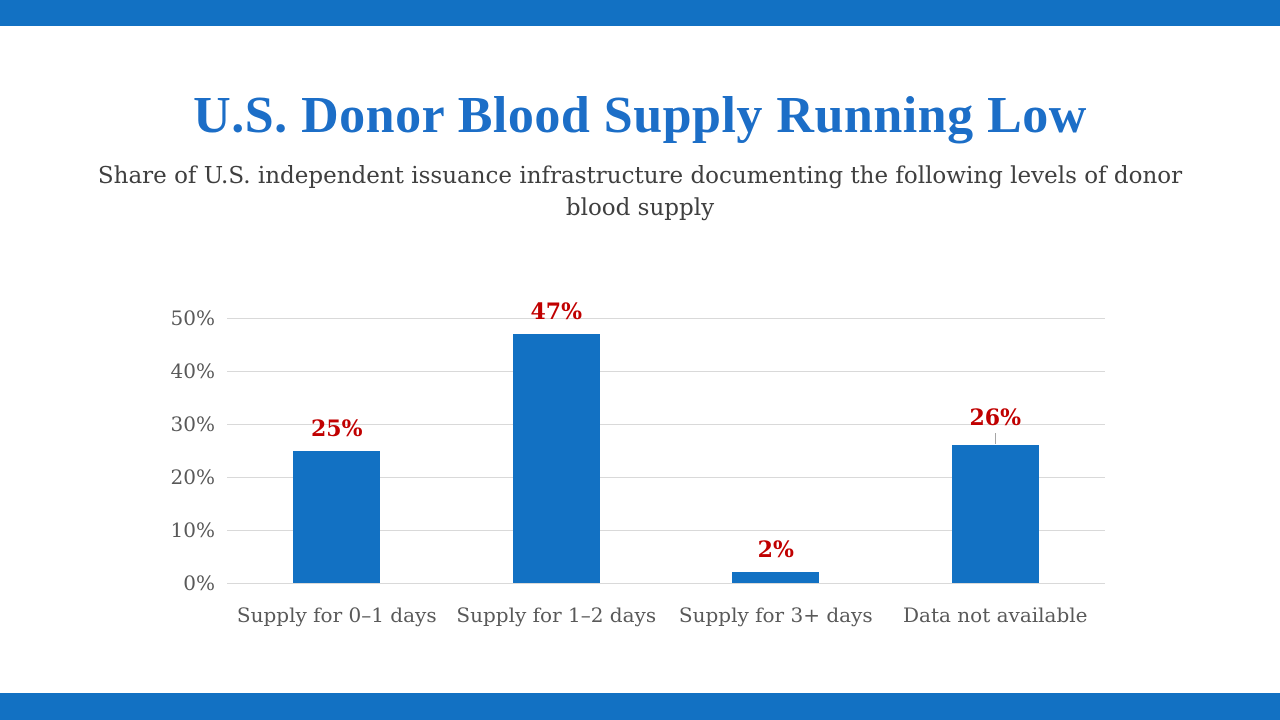 Image resolution: width=1280 pixels, height=720 pixels. I want to click on bar-value-label: 47%, so click(556, 311).